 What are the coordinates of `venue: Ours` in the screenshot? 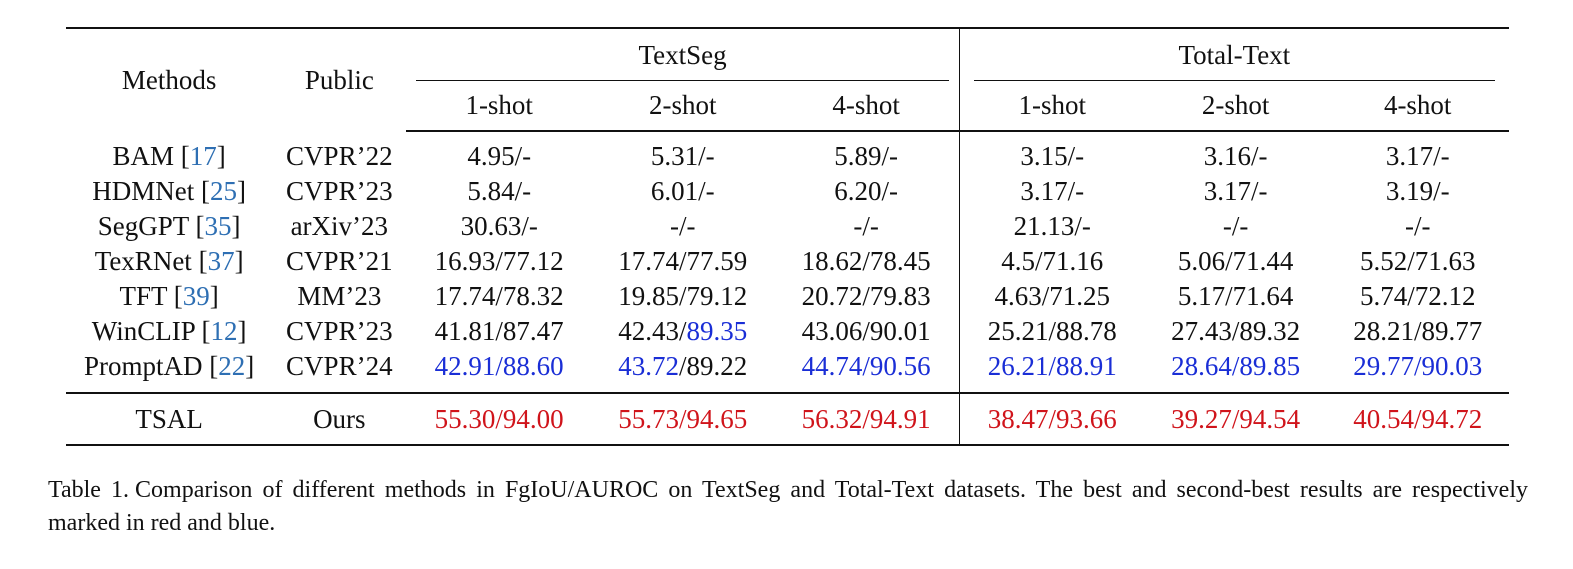 It's located at (339, 419).